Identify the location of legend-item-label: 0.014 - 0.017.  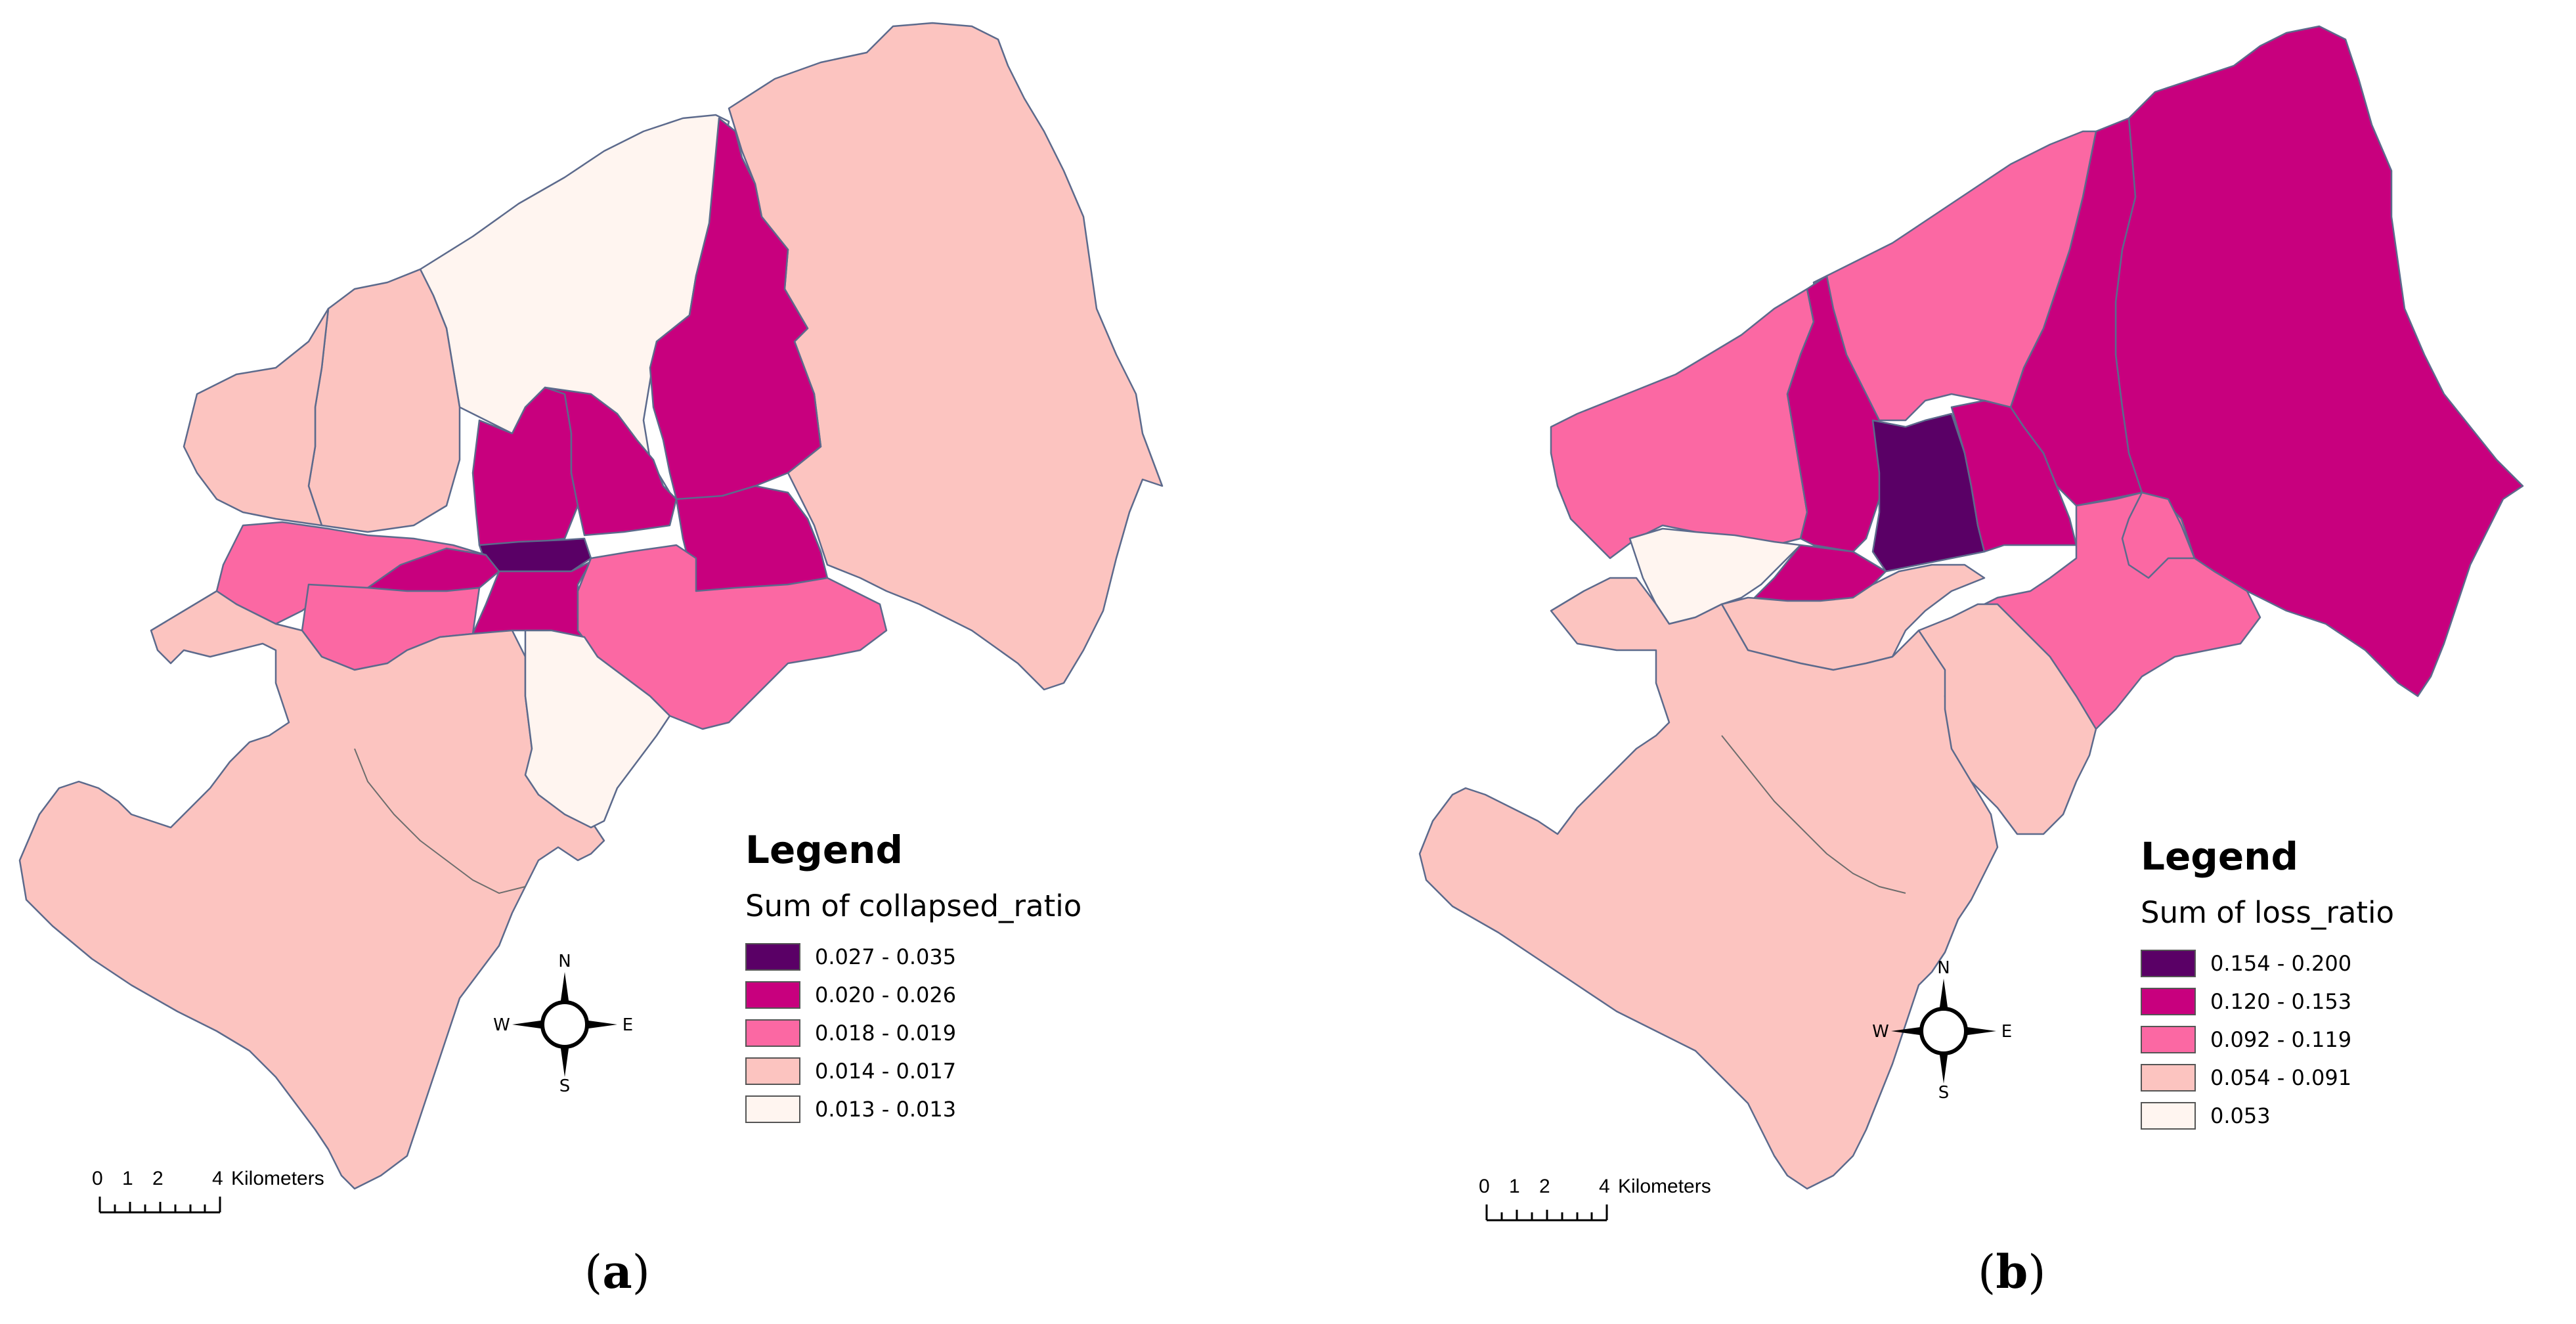
(886, 1071).